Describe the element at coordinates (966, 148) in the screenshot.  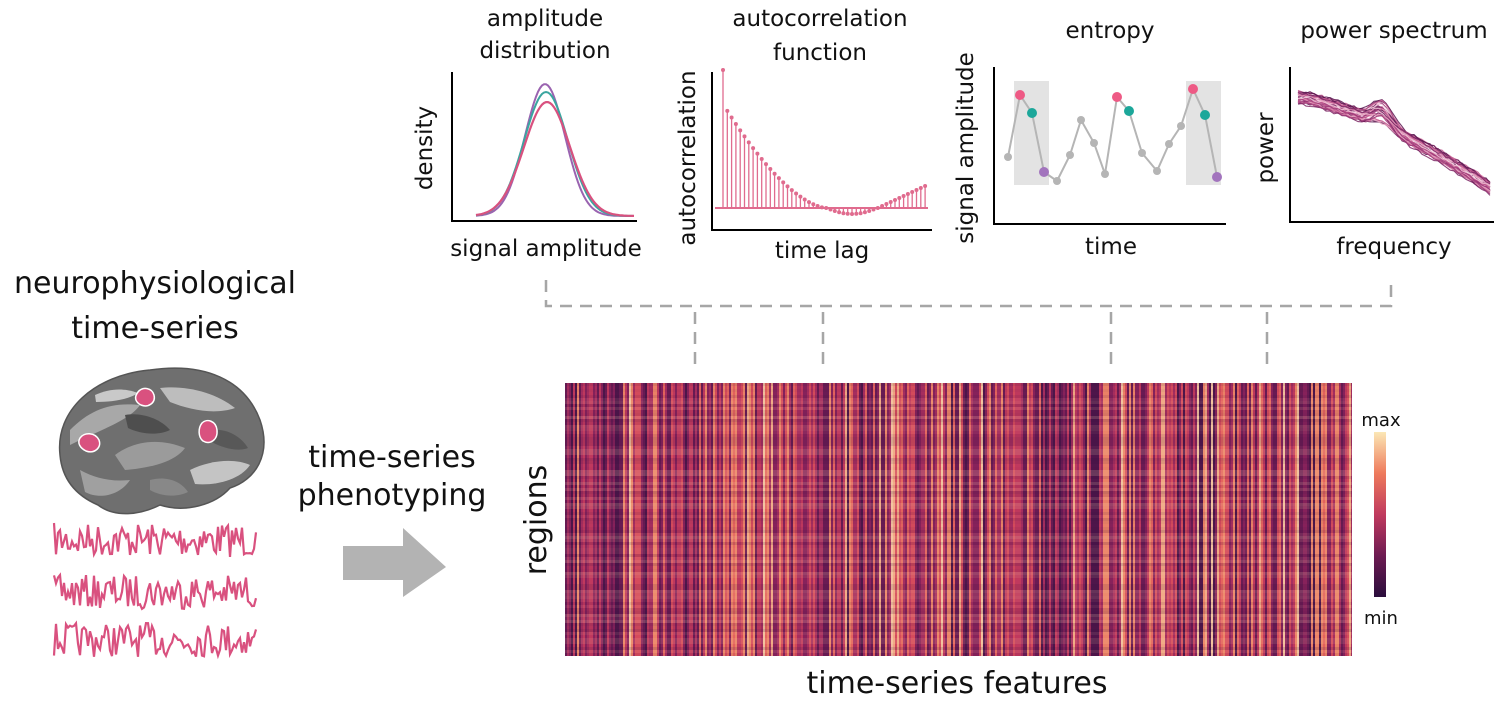
I see `entropy-y-label: signal amplitude` at that location.